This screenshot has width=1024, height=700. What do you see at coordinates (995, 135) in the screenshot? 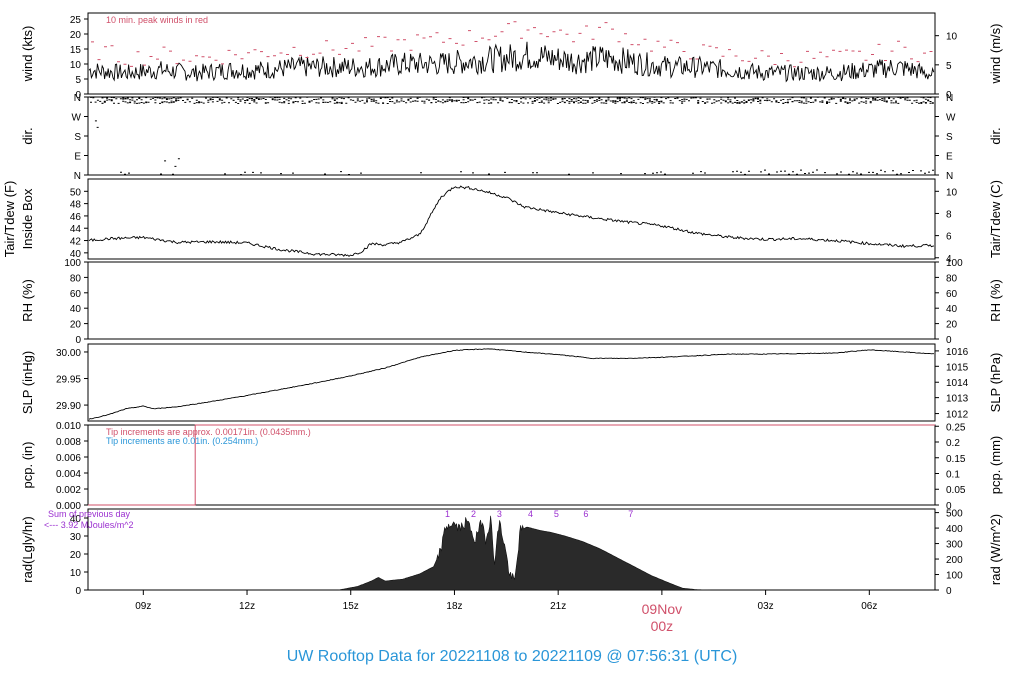
I see `ylabel-right-dir: dir.` at bounding box center [995, 135].